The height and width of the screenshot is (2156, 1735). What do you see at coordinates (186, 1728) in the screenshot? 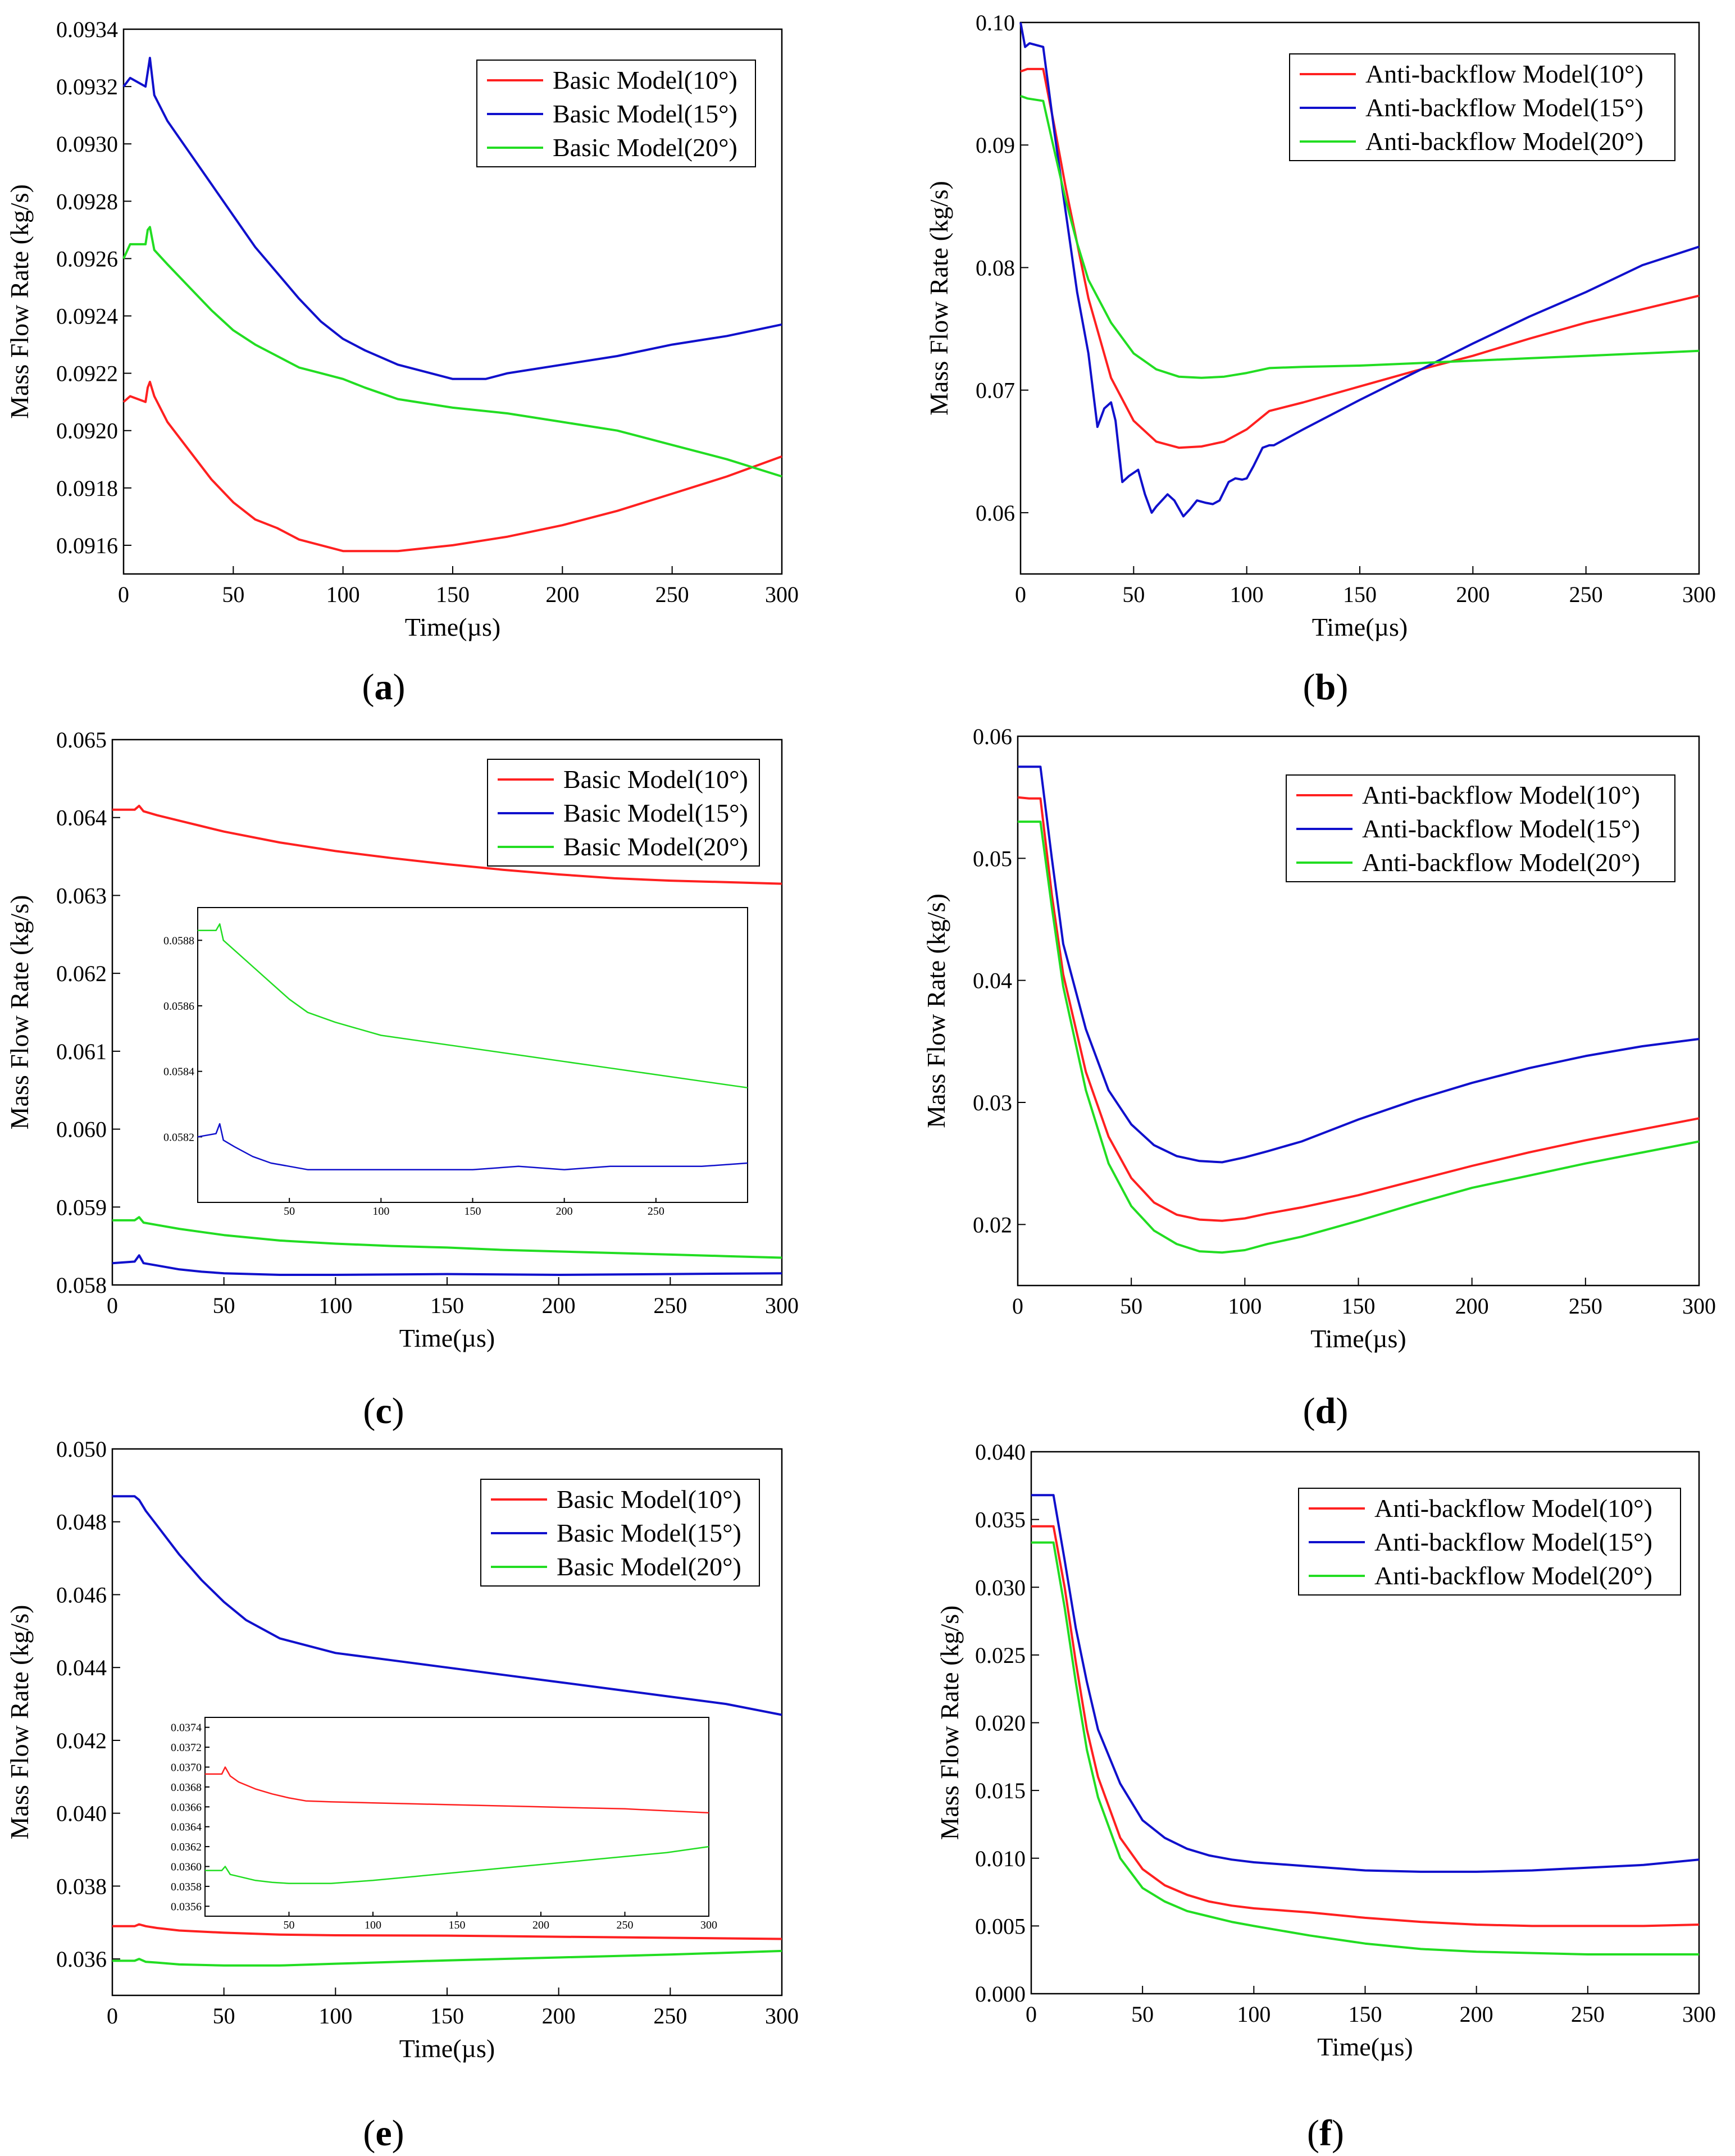
I see `inset-y-tick-label: 0.0374` at bounding box center [186, 1728].